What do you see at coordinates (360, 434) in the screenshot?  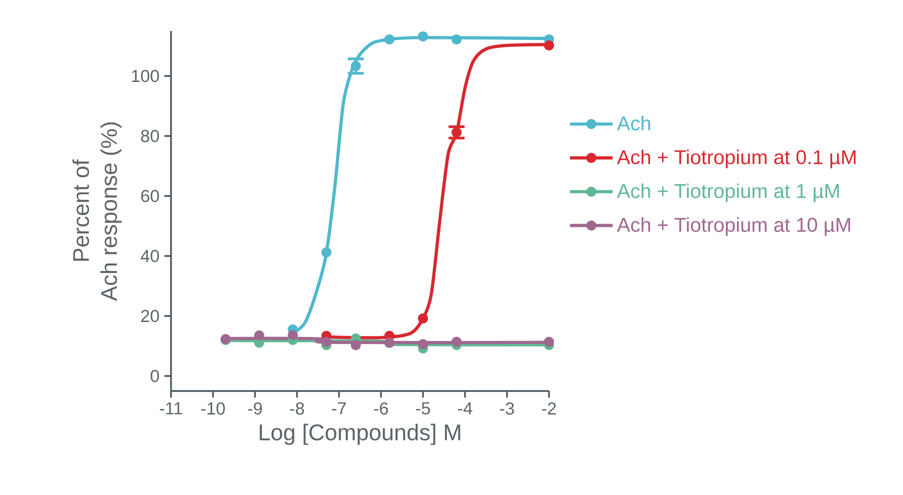 I see `x-axis-title: Log [Compounds] M` at bounding box center [360, 434].